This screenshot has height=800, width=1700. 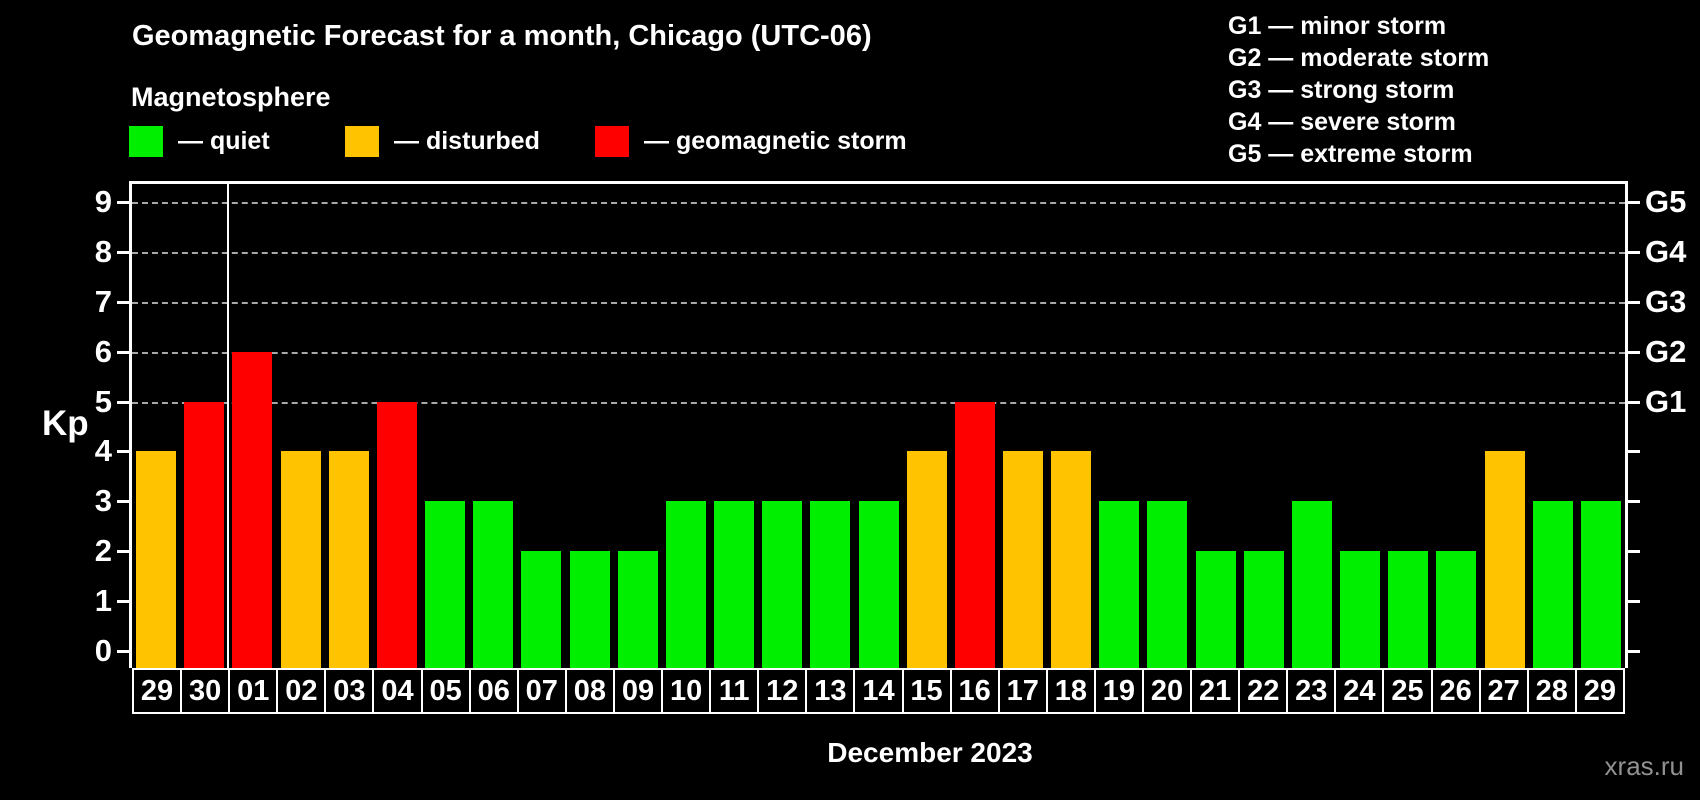 What do you see at coordinates (103, 251) in the screenshot?
I see `y-tick-label-8: 8` at bounding box center [103, 251].